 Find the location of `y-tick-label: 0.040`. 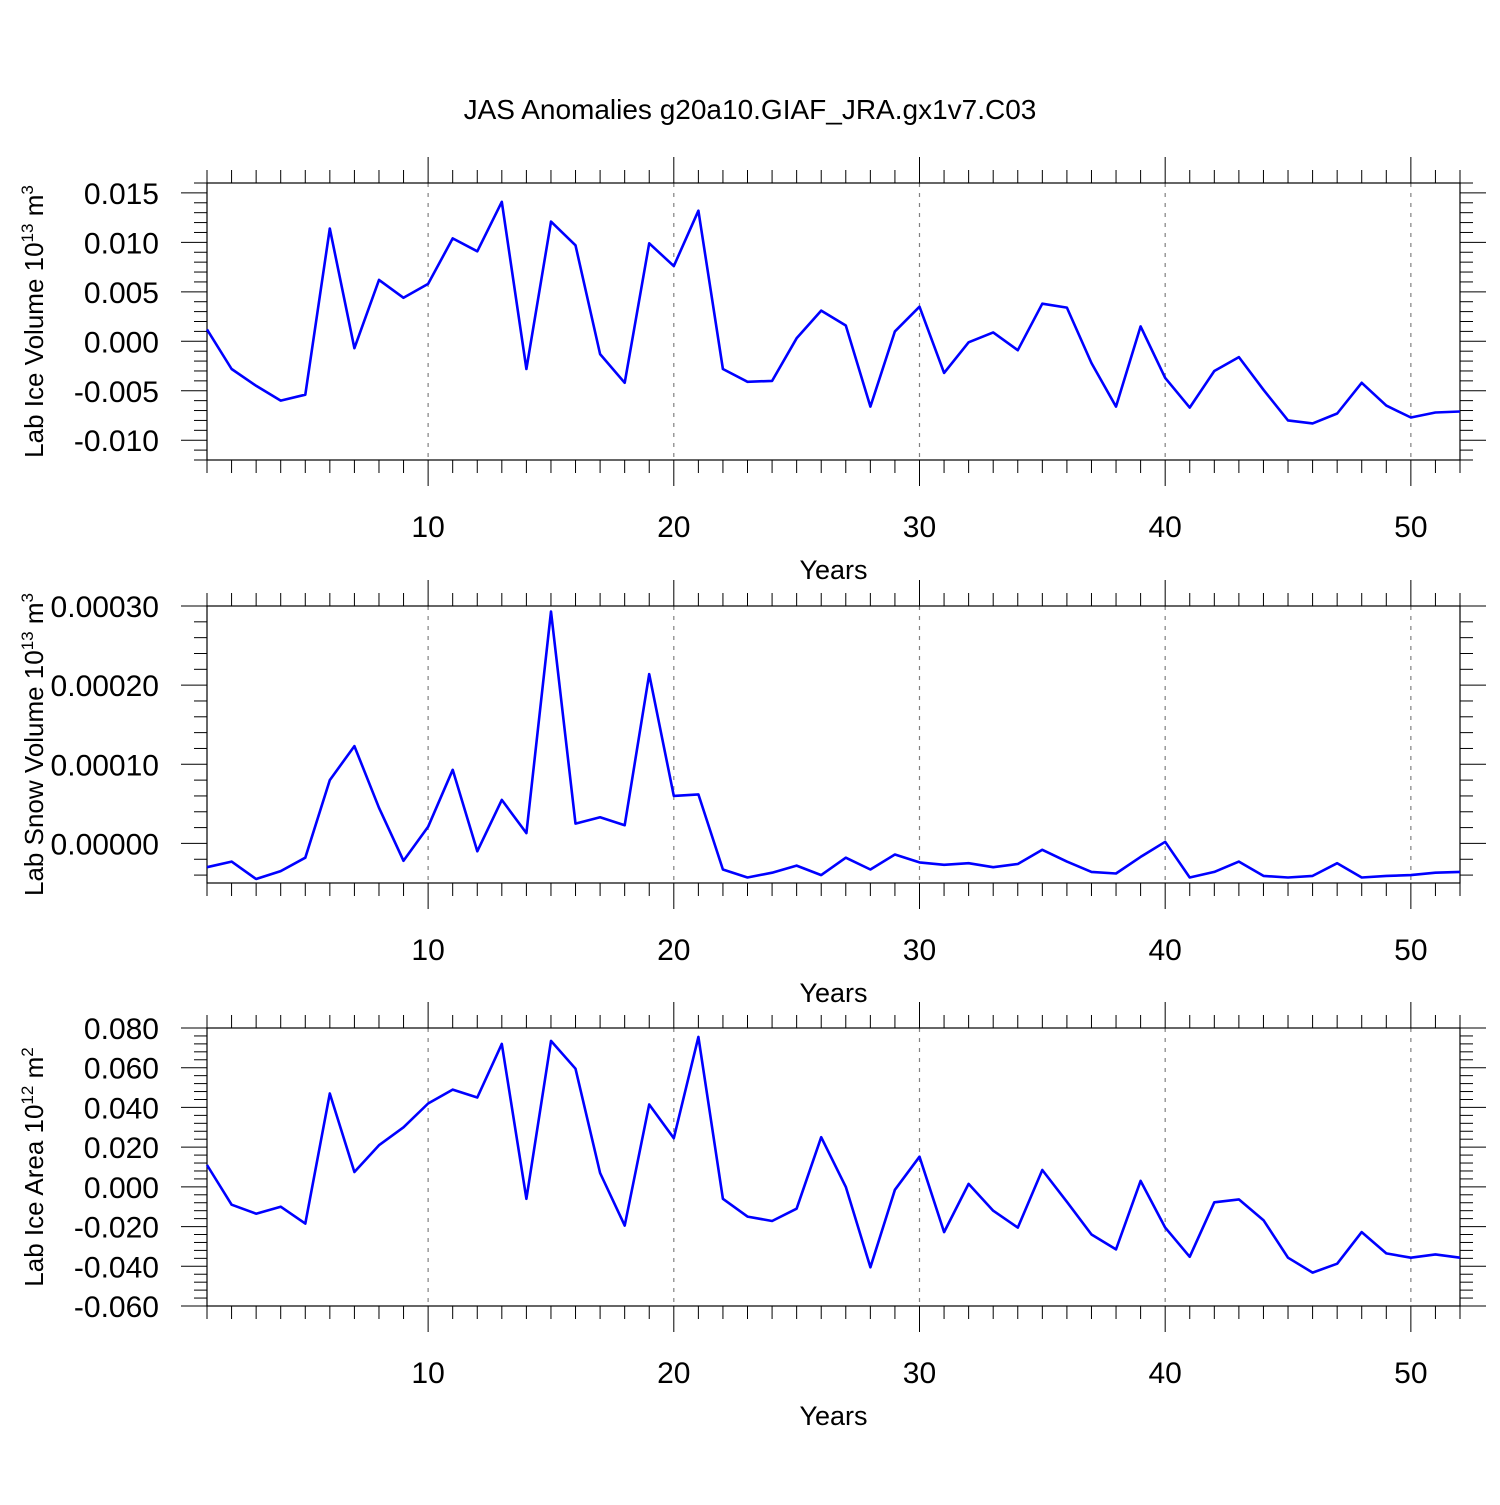

y-tick-label: 0.040 is located at coordinates (121, 1108).